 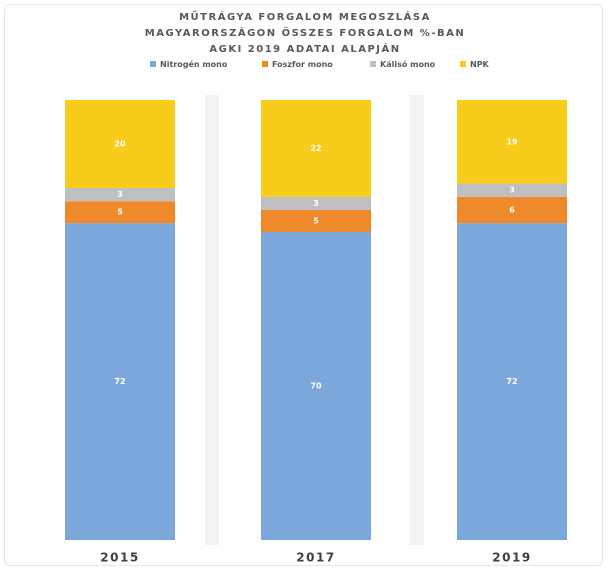 What do you see at coordinates (119, 558) in the screenshot?
I see `x-tick-label: 2015` at bounding box center [119, 558].